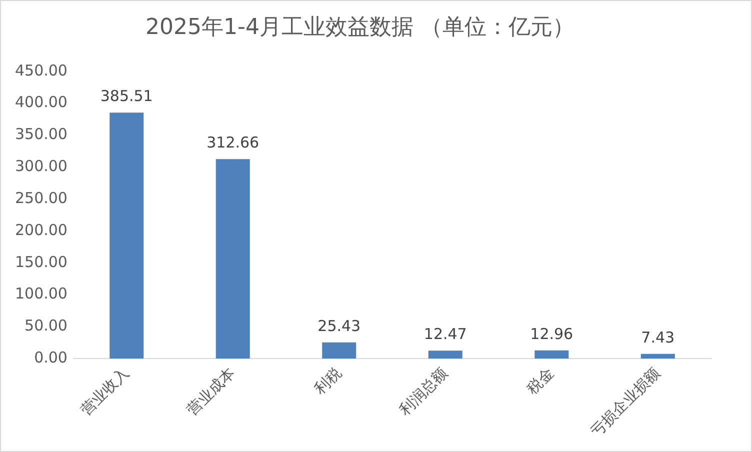 This screenshot has width=752, height=452. What do you see at coordinates (327, 381) in the screenshot?
I see `x-tick-label: 利税` at bounding box center [327, 381].